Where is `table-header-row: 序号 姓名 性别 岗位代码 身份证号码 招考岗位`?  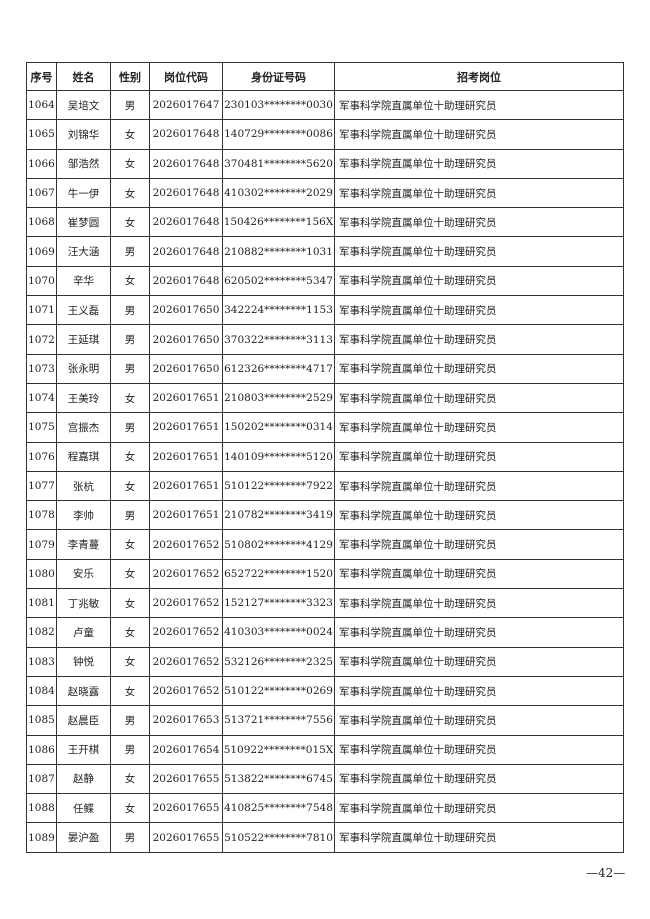 table-header-row: 序号 姓名 性别 岗位代码 身份证号码 招考岗位 is located at coordinates (325, 76).